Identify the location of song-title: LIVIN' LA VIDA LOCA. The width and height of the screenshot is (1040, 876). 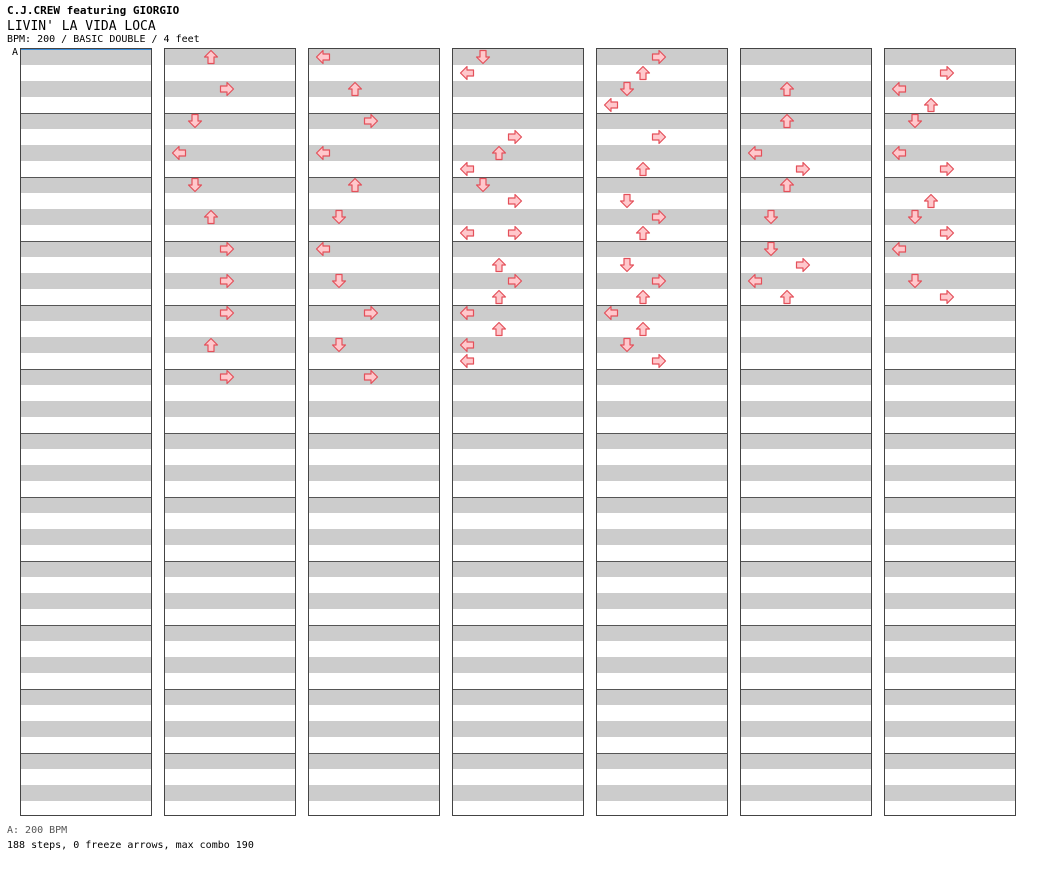
(81, 26).